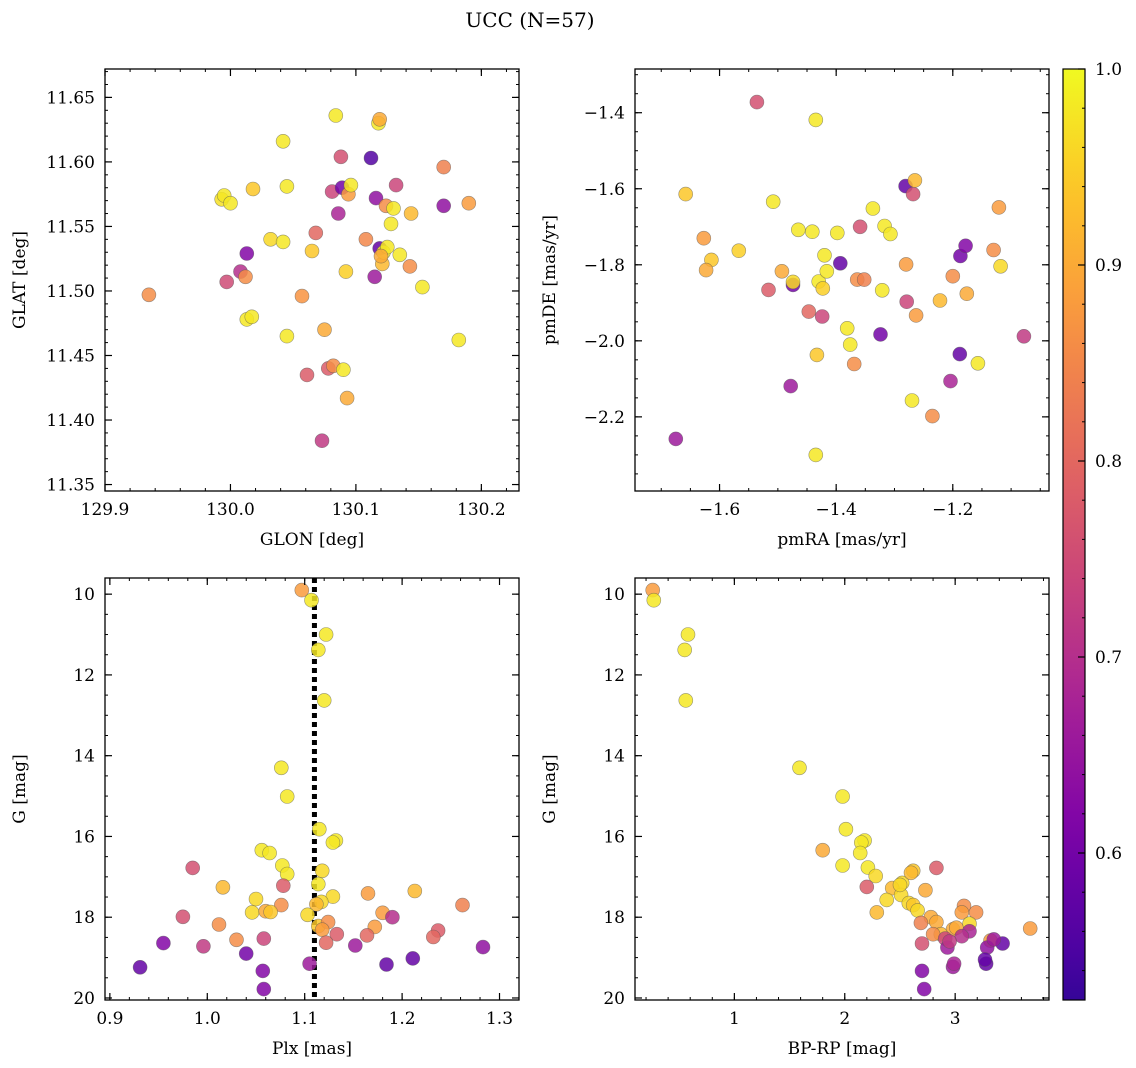 The width and height of the screenshot is (1136, 1068). What do you see at coordinates (70, 292) in the screenshot?
I see `y-tick-label: 11.50` at bounding box center [70, 292].